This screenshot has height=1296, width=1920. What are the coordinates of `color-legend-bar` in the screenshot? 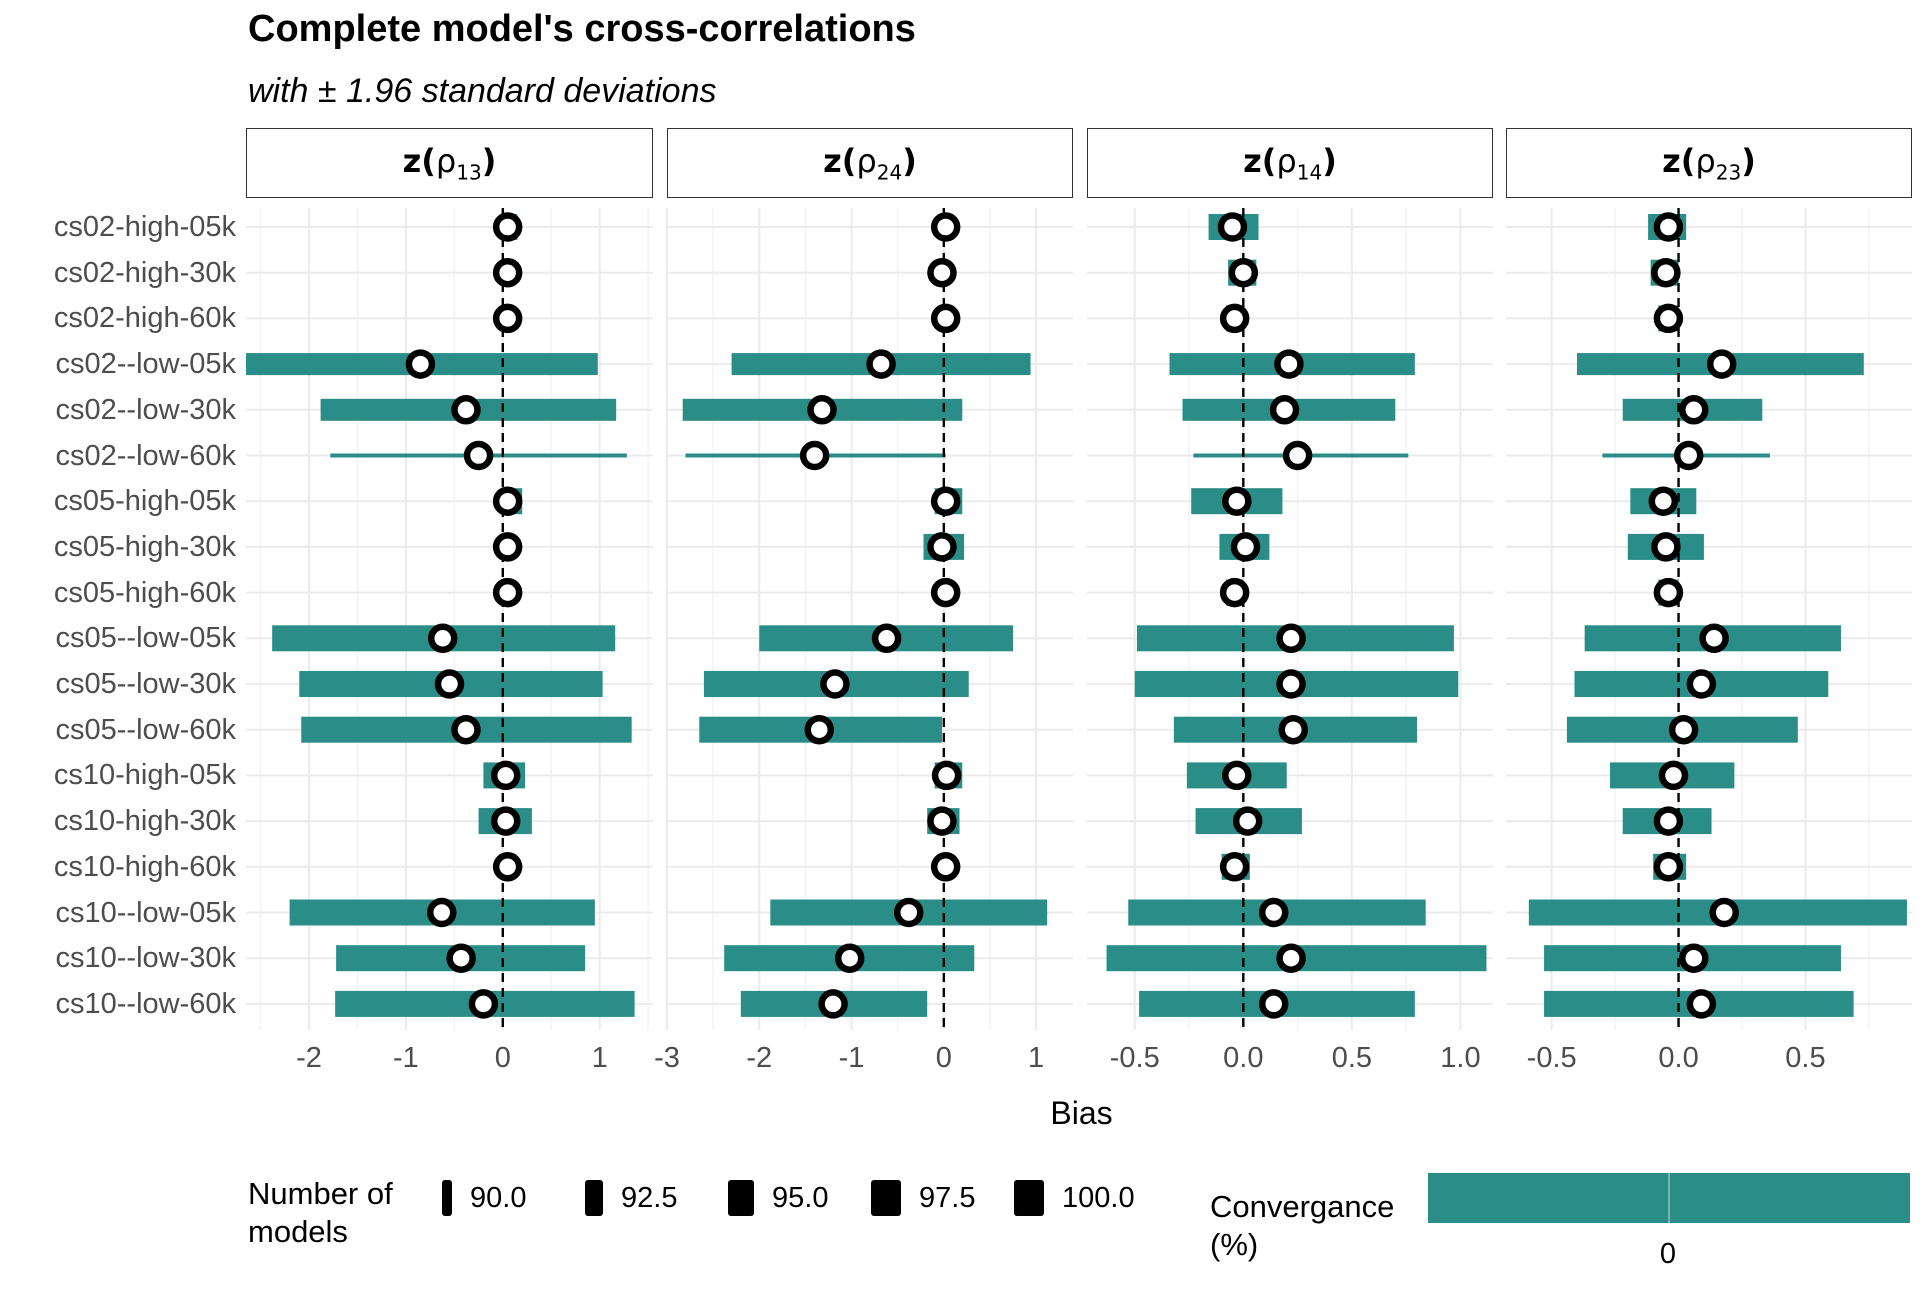 It's located at (1669, 1198).